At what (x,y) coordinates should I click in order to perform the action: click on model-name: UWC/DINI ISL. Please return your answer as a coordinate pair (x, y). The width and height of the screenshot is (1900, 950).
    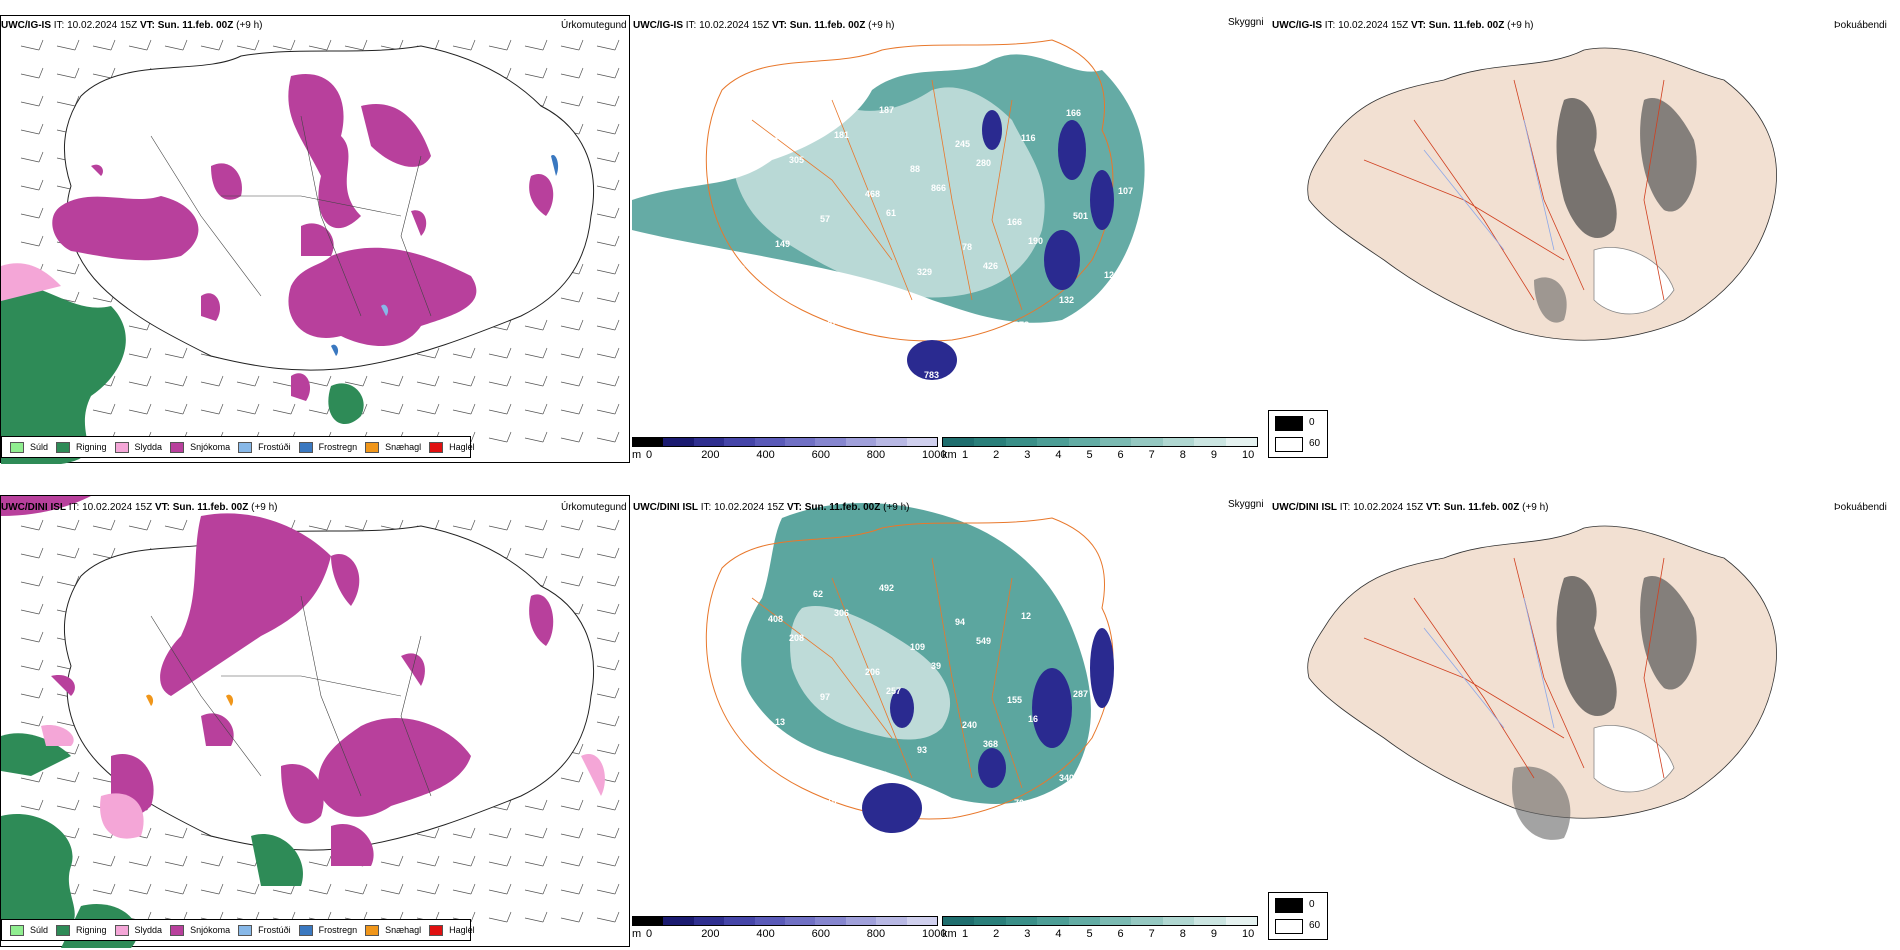
    Looking at the image, I should click on (1304, 507).